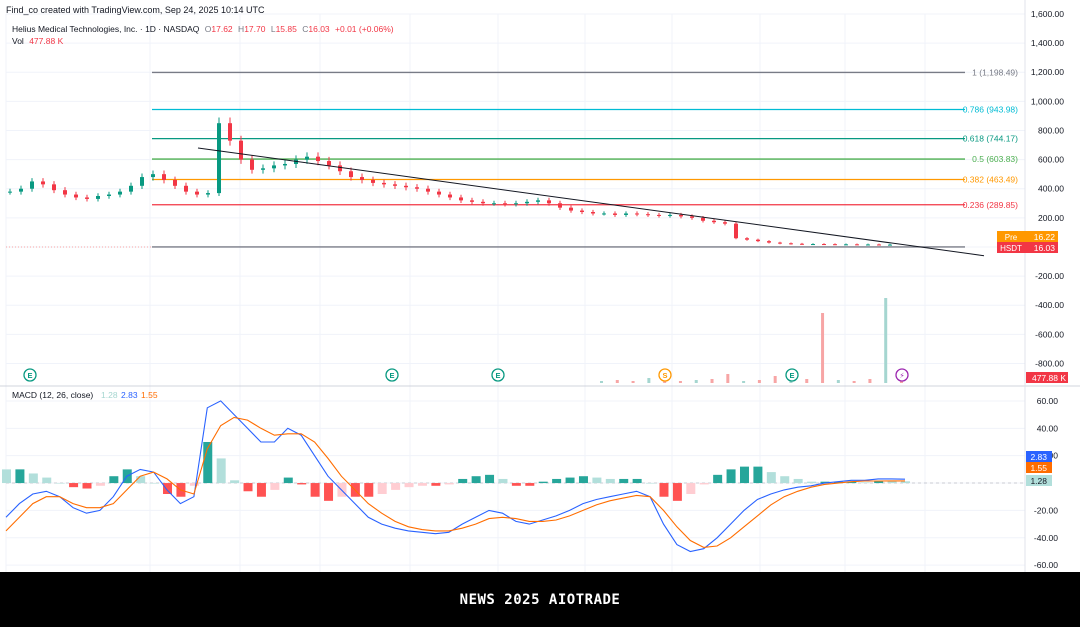 The image size is (1080, 627). What do you see at coordinates (364, 29) in the screenshot?
I see `change-value: +0.01 (+0.06%)` at bounding box center [364, 29].